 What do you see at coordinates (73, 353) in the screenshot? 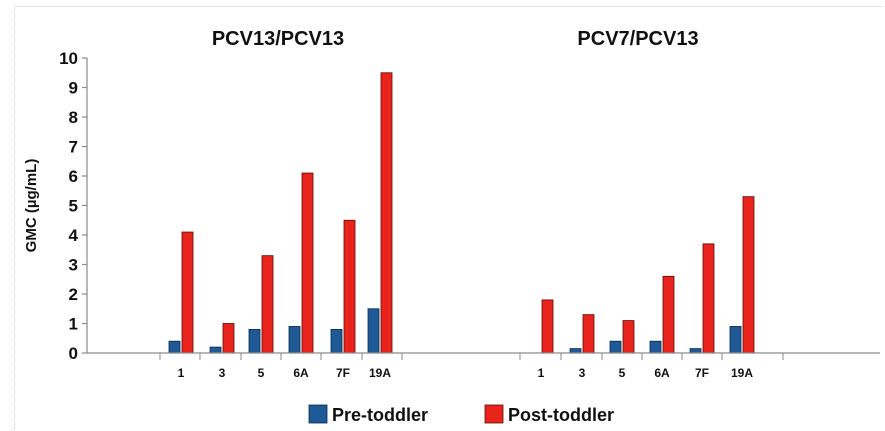
I see `y-tick-label: 0` at bounding box center [73, 353].